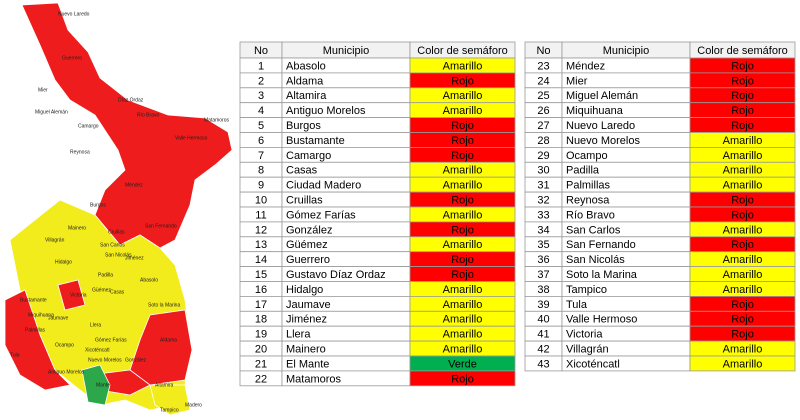 This screenshot has height=420, width=800. What do you see at coordinates (261, 245) in the screenshot?
I see `row-number: 13` at bounding box center [261, 245].